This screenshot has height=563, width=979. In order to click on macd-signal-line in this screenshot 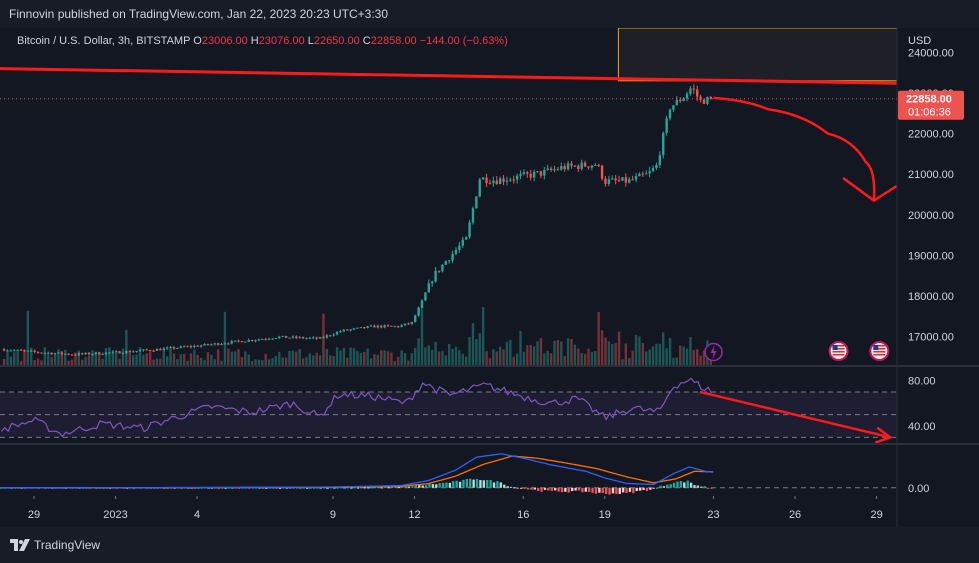, I will do `click(357, 472)`.